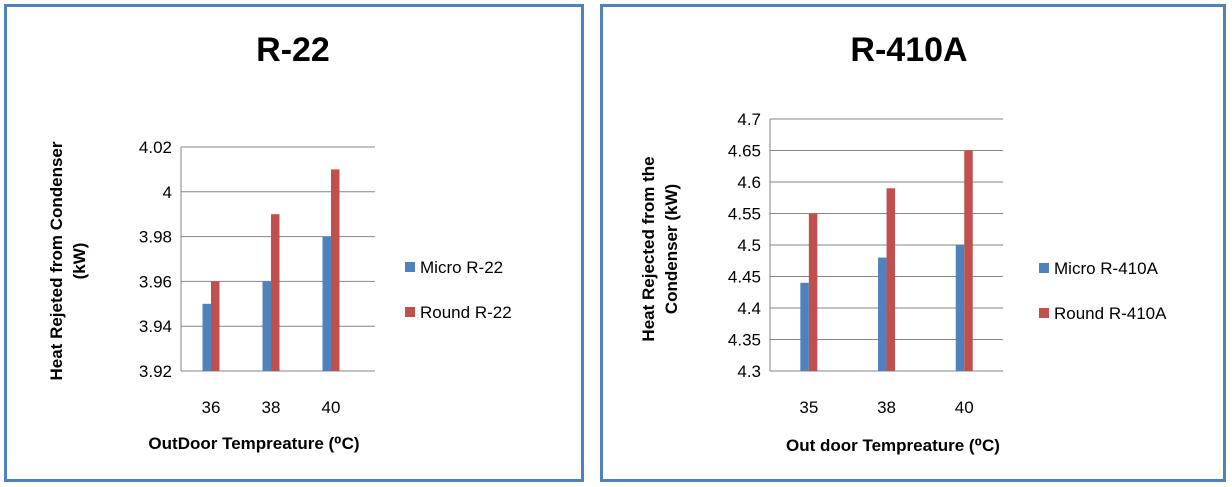 The width and height of the screenshot is (1232, 487). What do you see at coordinates (461, 267) in the screenshot?
I see `legend-label: Micro R-22` at bounding box center [461, 267].